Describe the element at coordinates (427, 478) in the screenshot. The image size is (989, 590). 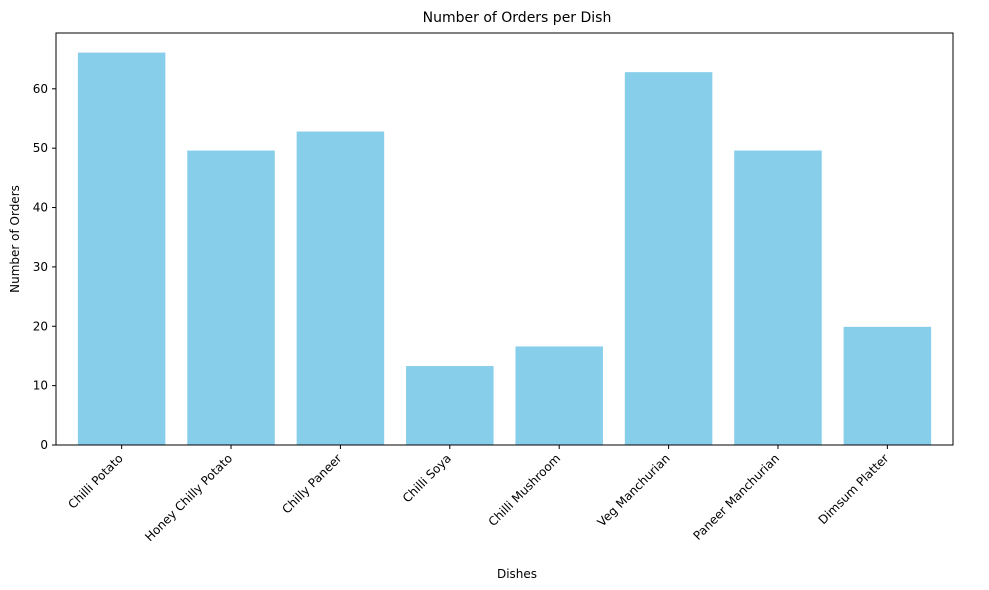
I see `x-tick-label: Chilli Soya` at that location.